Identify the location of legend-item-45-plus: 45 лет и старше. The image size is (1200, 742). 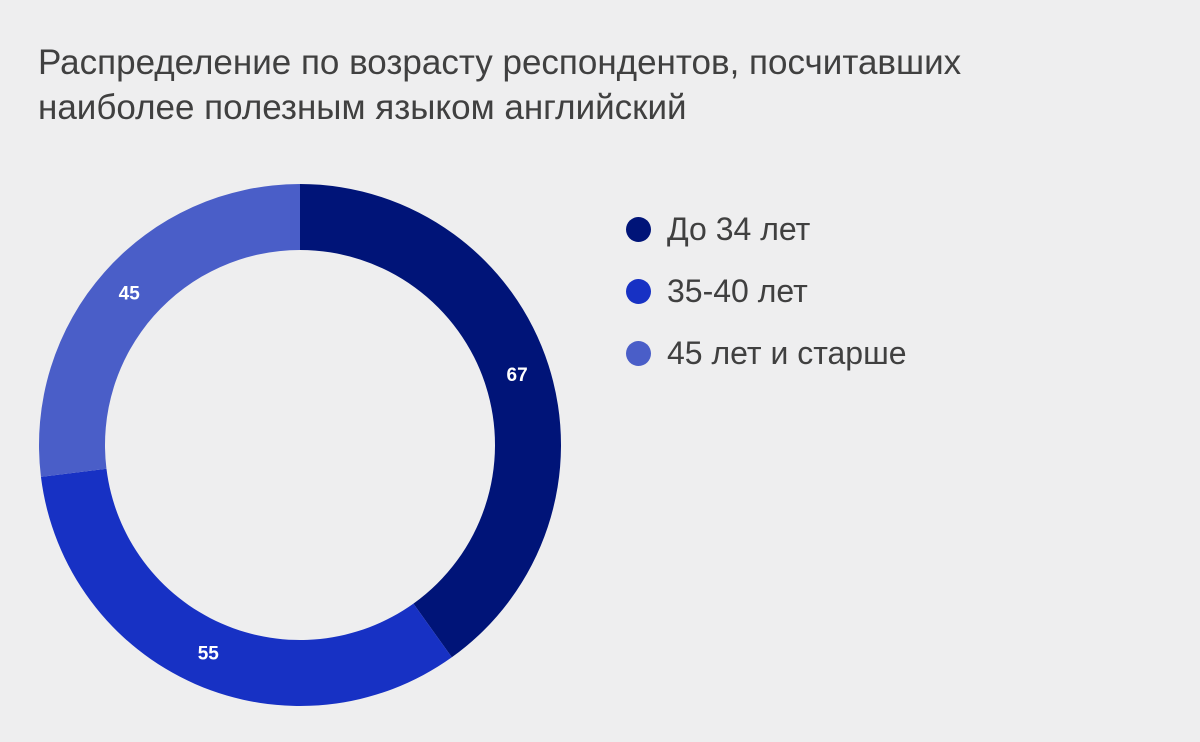
(766, 353).